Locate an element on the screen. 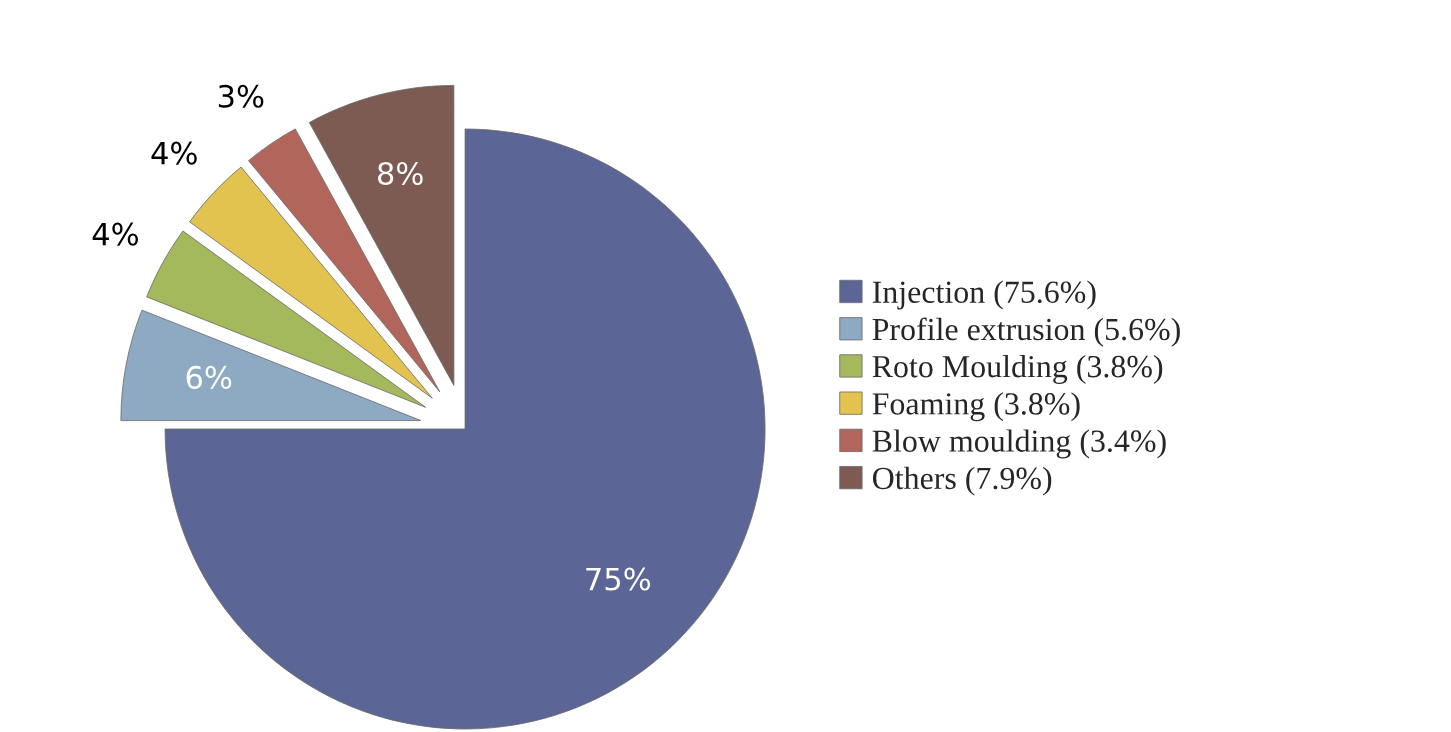 This screenshot has height=732, width=1451. data-label: 75% is located at coordinates (618, 579).